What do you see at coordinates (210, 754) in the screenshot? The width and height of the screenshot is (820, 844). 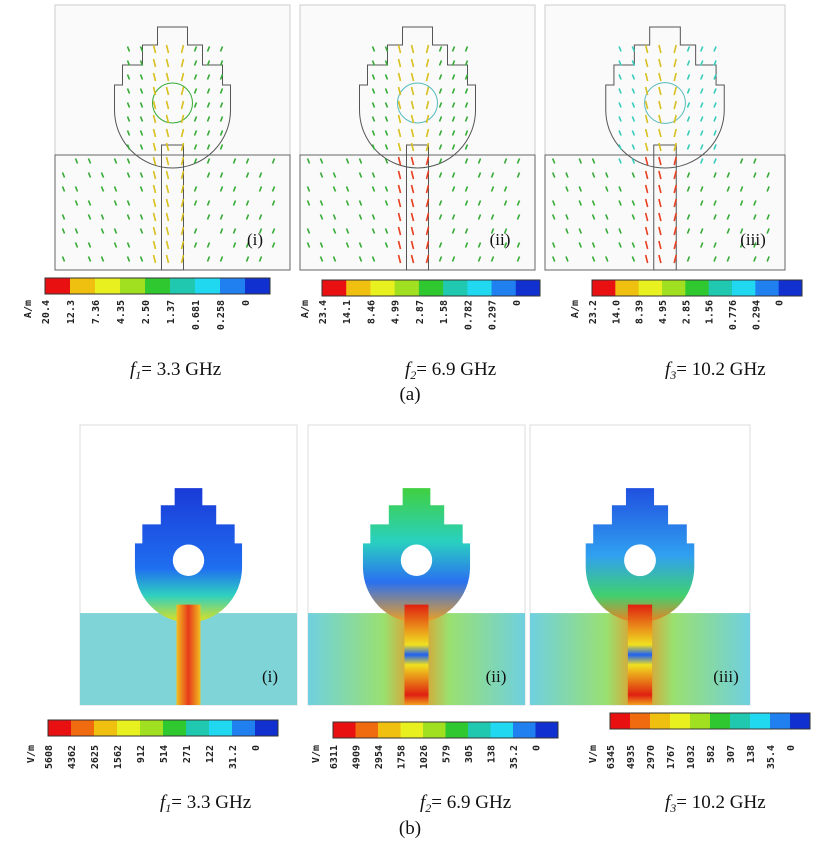 I see `colorbar-tick-label: 122` at bounding box center [210, 754].